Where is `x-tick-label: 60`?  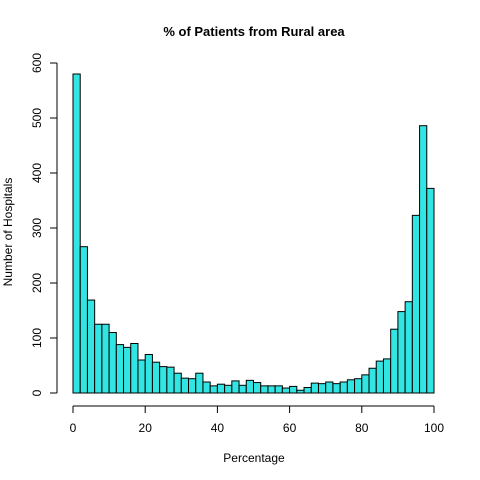 x-tick-label: 60 is located at coordinates (290, 428).